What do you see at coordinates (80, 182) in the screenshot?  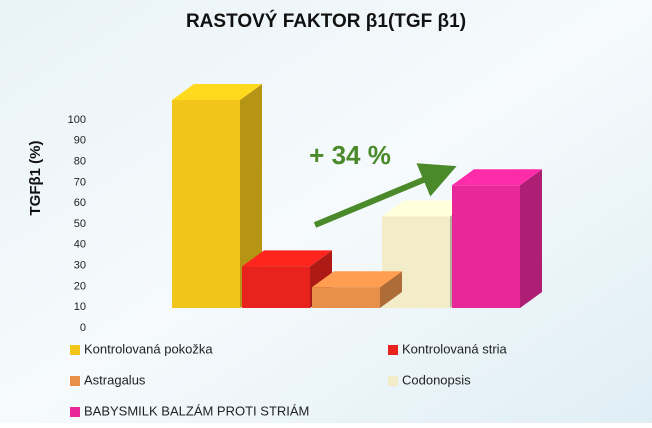 I see `y-tick-label: 70` at bounding box center [80, 182].